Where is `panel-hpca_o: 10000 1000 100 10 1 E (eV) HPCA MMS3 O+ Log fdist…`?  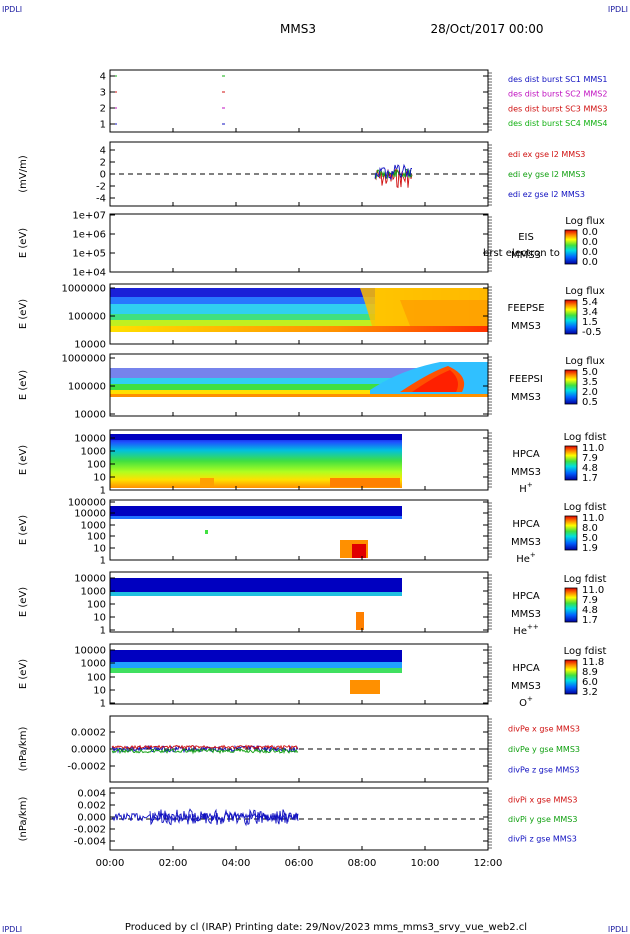 panel-hpca_o: 10000 1000 100 10 1 E (eV) HPCA MMS3 O+ Log fdist… is located at coordinates (312, 676).